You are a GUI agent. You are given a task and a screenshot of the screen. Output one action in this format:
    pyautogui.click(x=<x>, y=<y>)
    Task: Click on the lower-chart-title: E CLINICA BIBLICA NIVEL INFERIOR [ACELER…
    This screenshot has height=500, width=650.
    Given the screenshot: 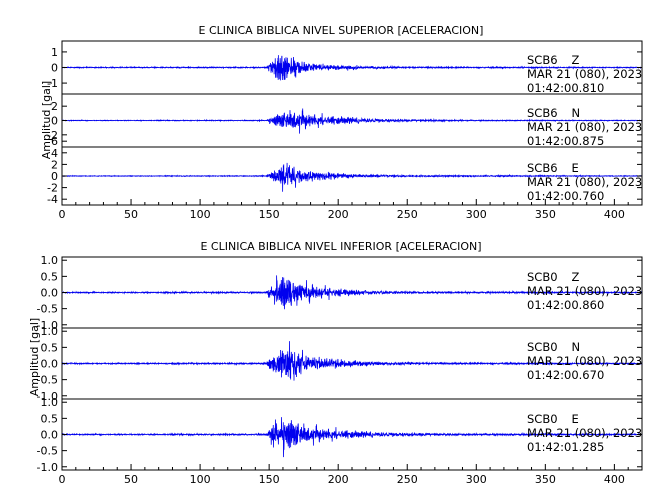 What is the action you would take?
    pyautogui.click(x=340, y=246)
    